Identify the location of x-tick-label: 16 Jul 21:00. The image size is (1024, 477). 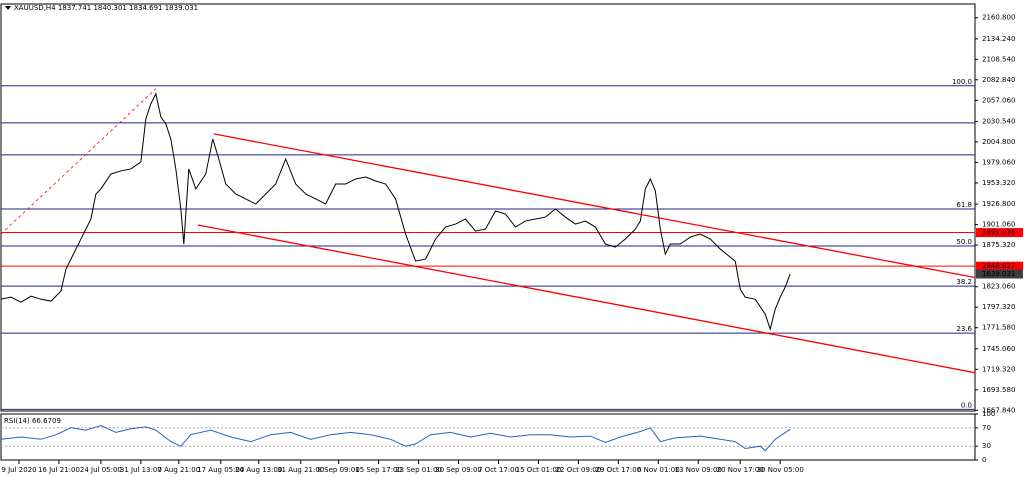
(59, 470).